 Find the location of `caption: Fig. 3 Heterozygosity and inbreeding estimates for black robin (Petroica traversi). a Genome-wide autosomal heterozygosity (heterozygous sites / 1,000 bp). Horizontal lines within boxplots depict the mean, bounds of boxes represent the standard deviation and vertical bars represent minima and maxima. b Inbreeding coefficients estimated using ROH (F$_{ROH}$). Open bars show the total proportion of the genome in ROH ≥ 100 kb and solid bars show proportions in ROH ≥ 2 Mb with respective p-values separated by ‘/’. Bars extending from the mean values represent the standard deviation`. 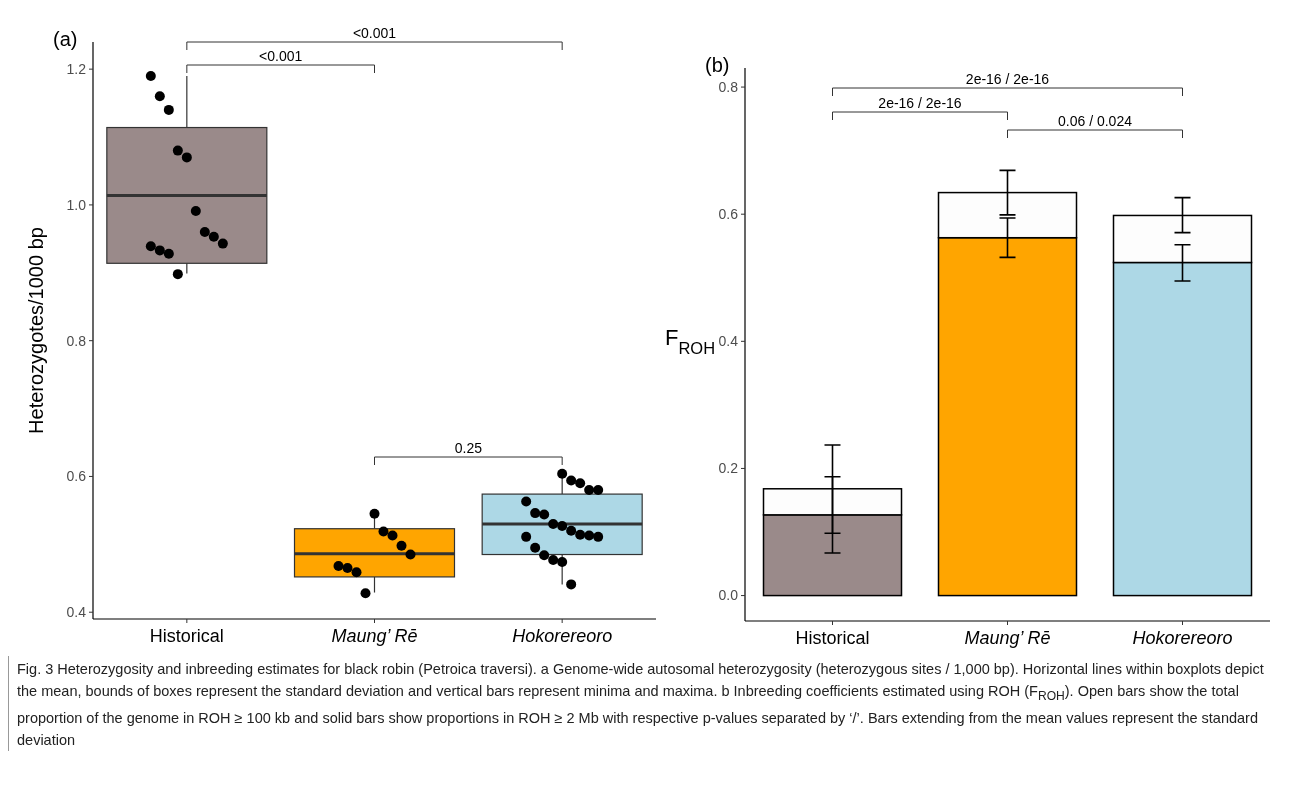

caption: Fig. 3 Heterozygosity and inbreeding estimates for black robin (Petroica traversi). a Genome-wide autosomal heterozygosity (heterozygous sites / 1,000 bp). Horizontal lines within boxplots depict the mean, bounds of boxes represent the standard deviation and vertical bars represent minima and maxima. b Inbreeding coefficients estimated using ROH (F$_{ROH}$). Open bars show the total proportion of the genome in ROH ≥ 100 kb and solid bars show proportions in ROH ≥ 2 Mb with respective p-values separated by ‘/’. Bars extending from the mean values represent the standard deviation is located at coordinates (641, 703).